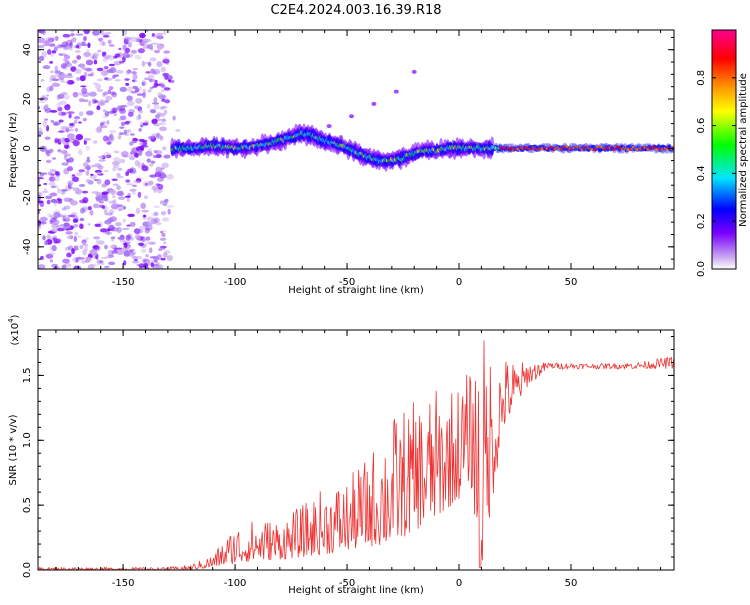  What do you see at coordinates (27, 99) in the screenshot?
I see `y-tick-label: 20` at bounding box center [27, 99].